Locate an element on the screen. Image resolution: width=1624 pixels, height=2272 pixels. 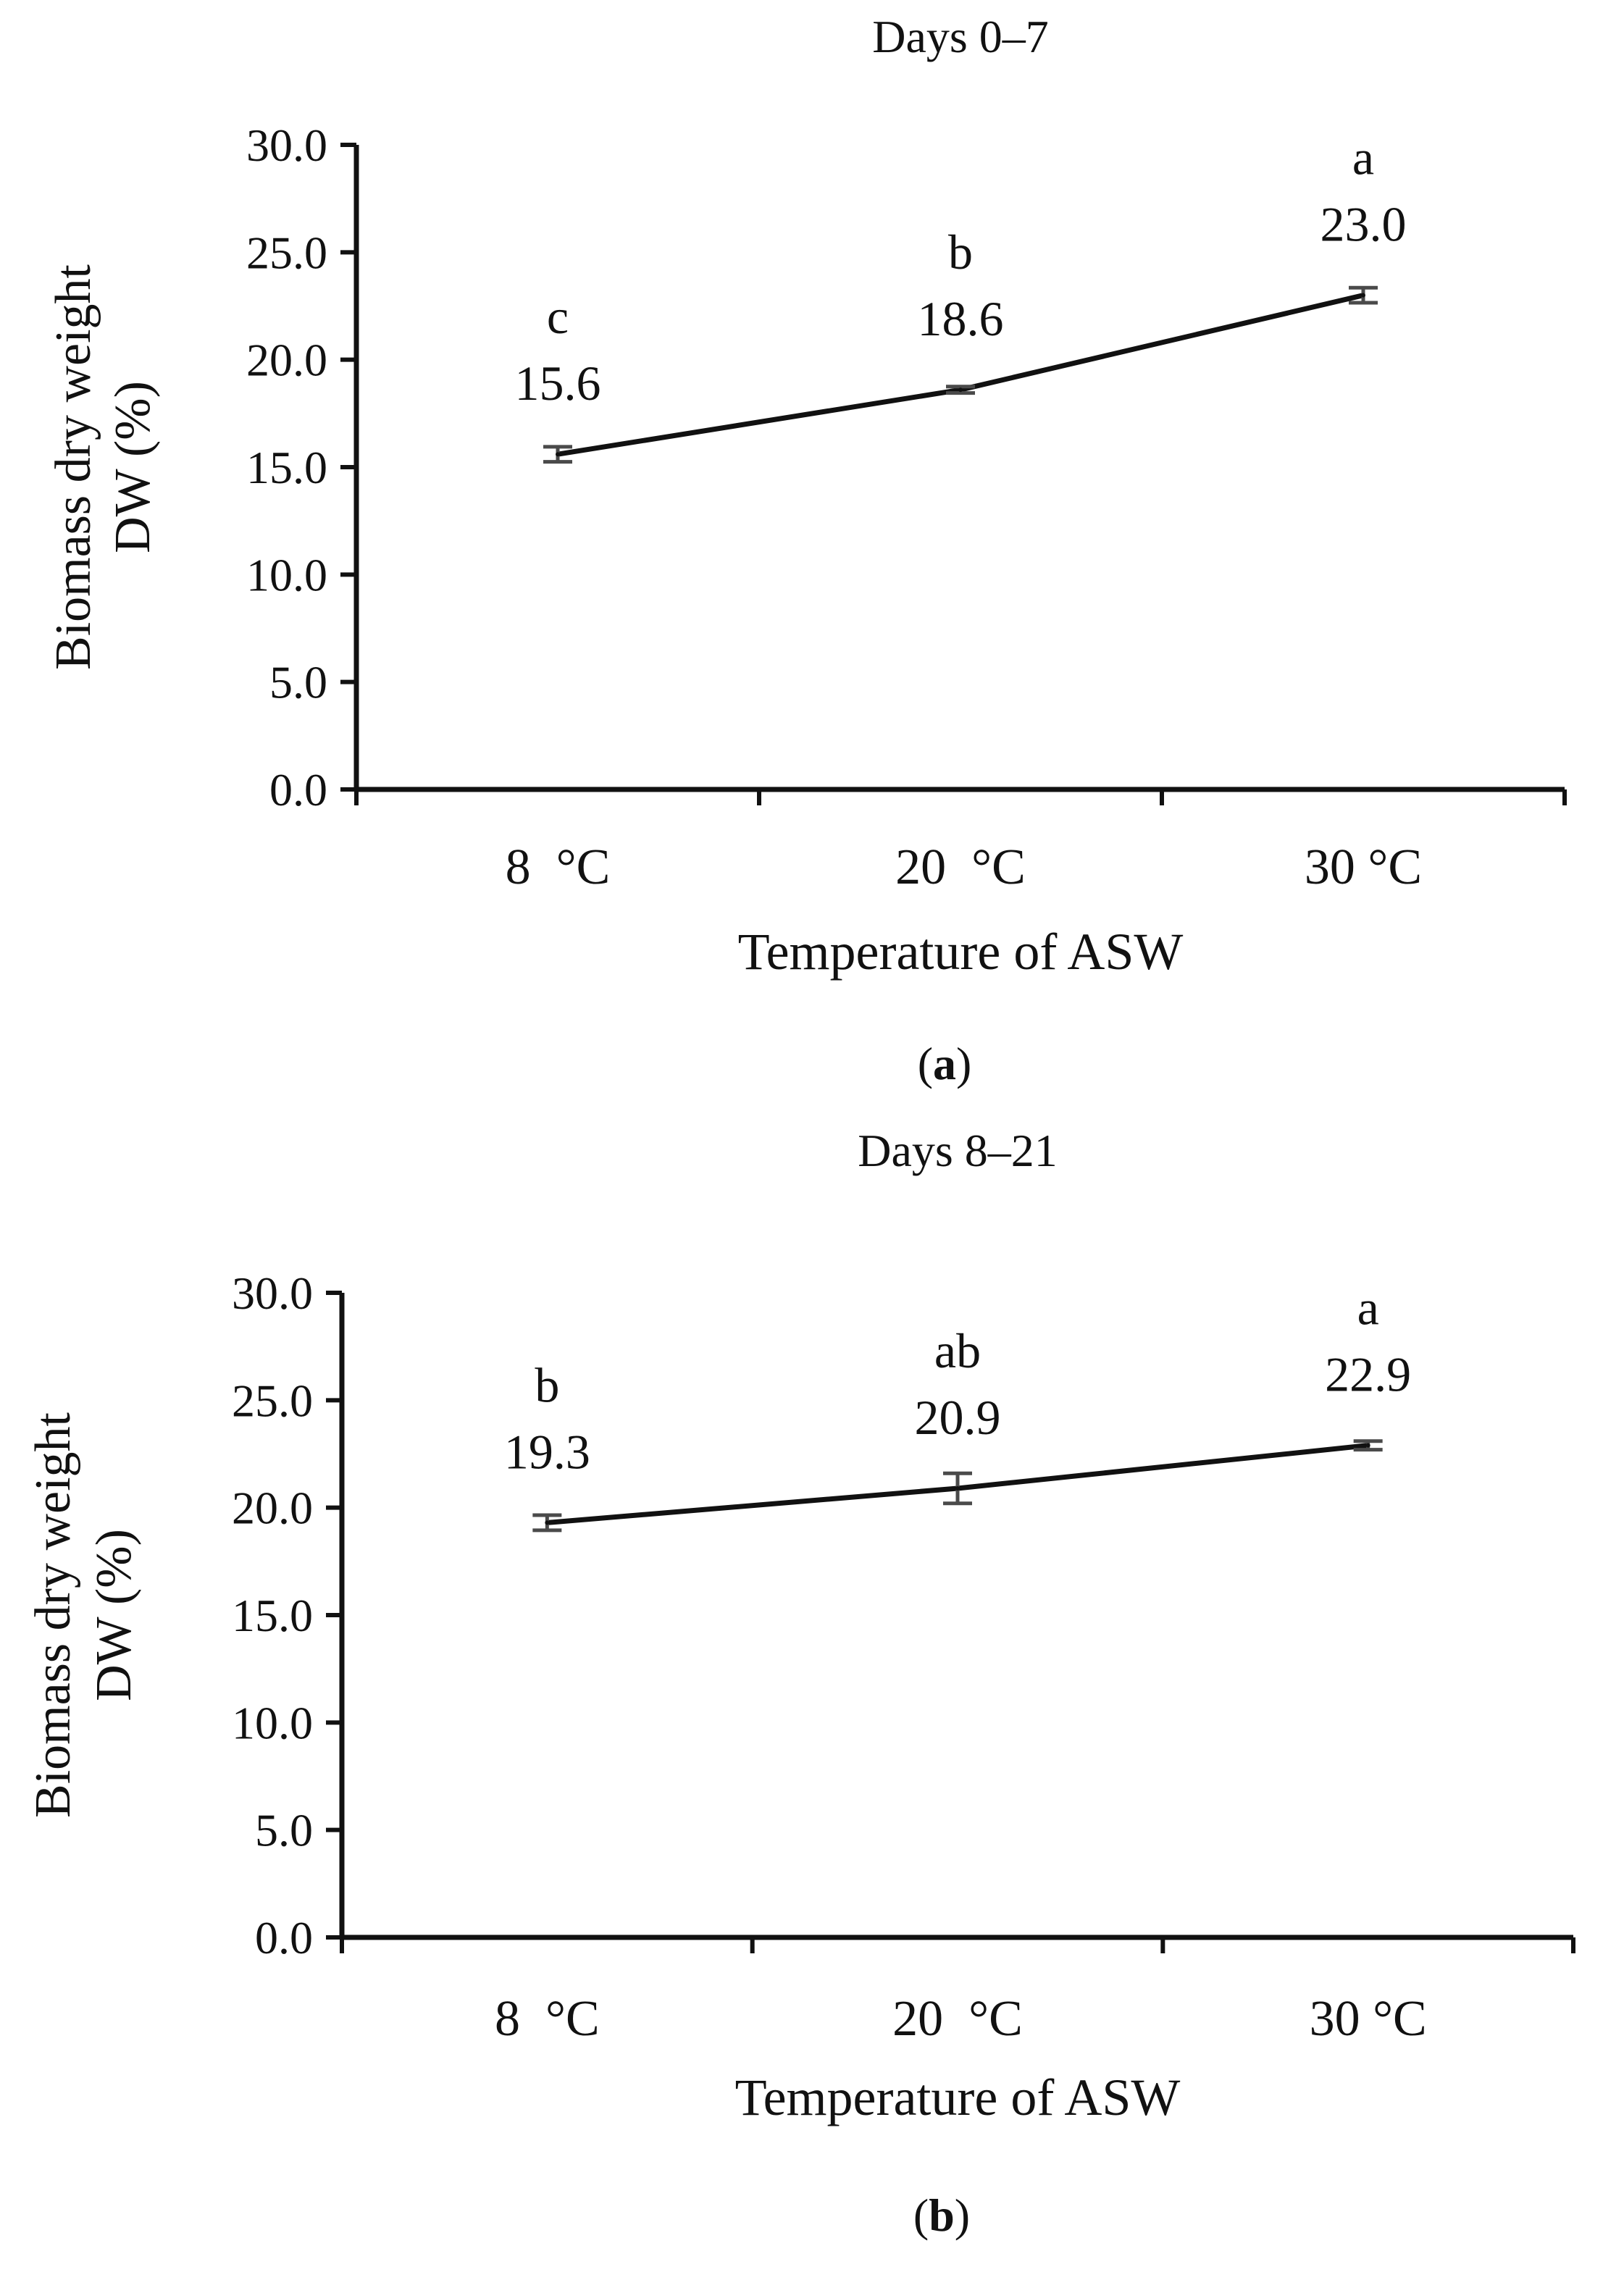
panel-b-data-label: 22.9 is located at coordinates (1368, 1374).